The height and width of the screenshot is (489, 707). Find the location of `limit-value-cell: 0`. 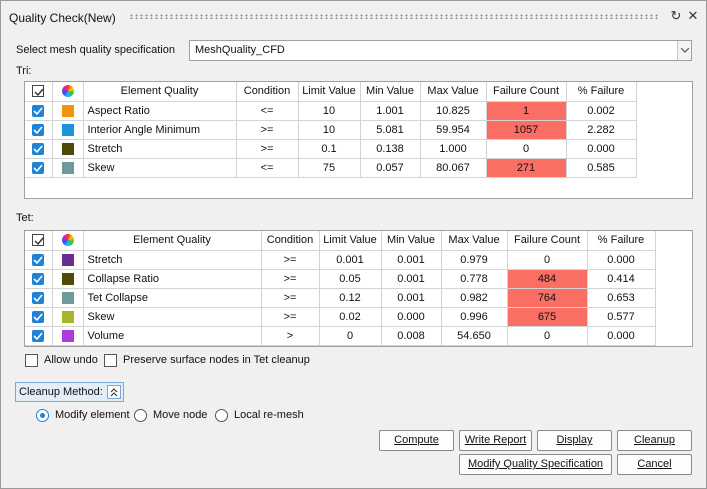

limit-value-cell: 0 is located at coordinates (350, 336).